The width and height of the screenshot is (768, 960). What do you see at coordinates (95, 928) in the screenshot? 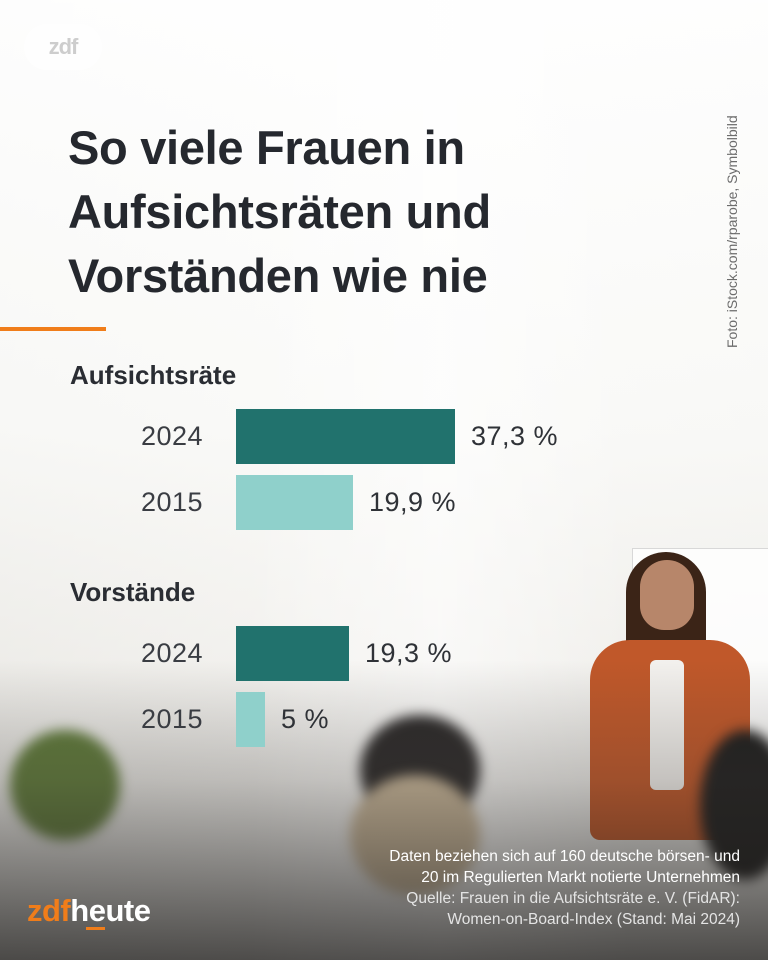
I see `logo-underline` at bounding box center [95, 928].